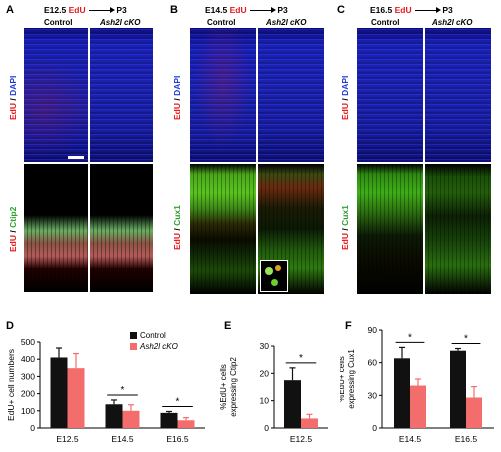 The height and width of the screenshot is (452, 501). What do you see at coordinates (76, 157) in the screenshot?
I see `scale-bar` at bounding box center [76, 157].